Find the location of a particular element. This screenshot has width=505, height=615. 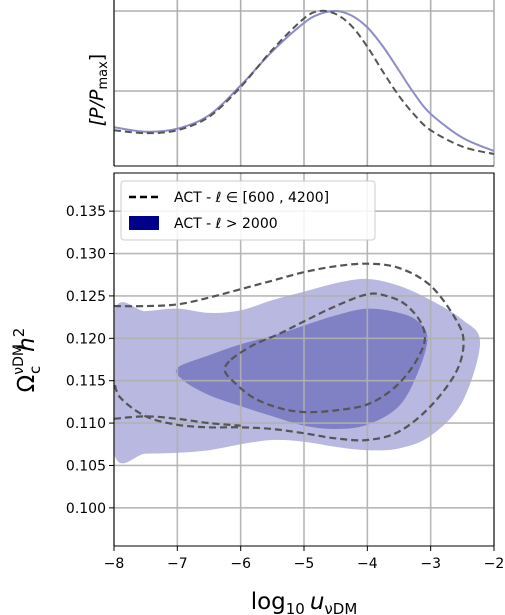

x-axis-label-var-sub: νDM is located at coordinates (340, 607).